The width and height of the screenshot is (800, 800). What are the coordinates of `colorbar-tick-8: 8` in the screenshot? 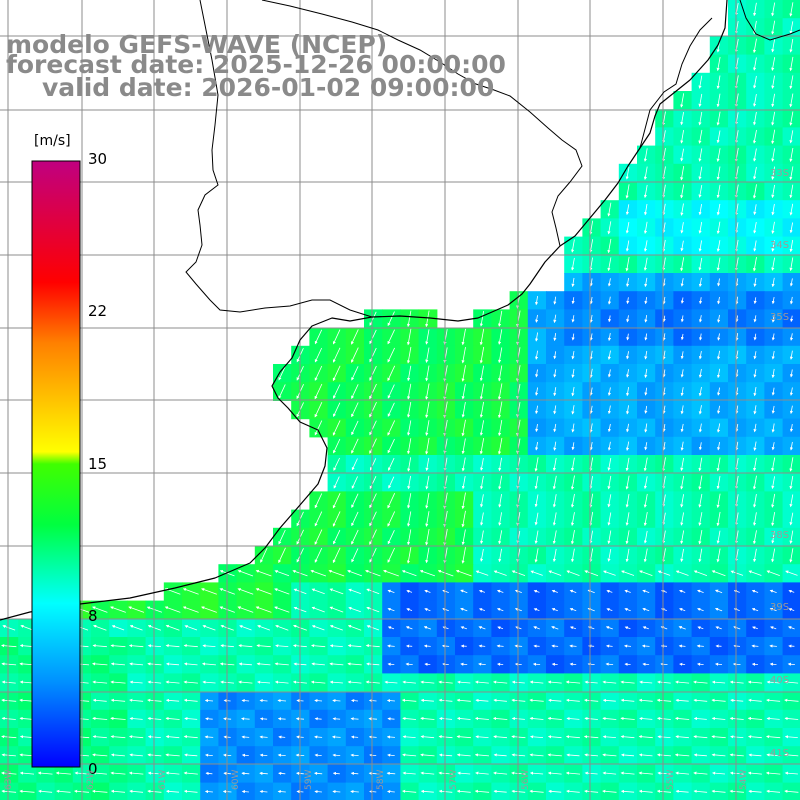 It's located at (93, 616).